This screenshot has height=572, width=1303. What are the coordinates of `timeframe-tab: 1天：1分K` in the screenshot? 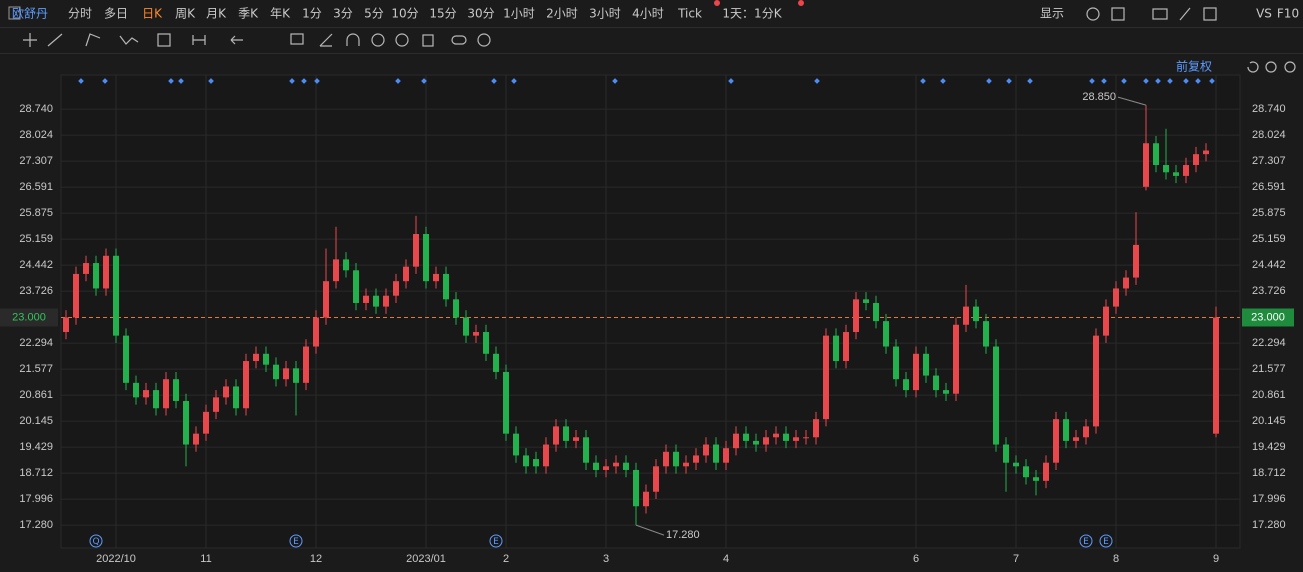 It's located at (752, 14).